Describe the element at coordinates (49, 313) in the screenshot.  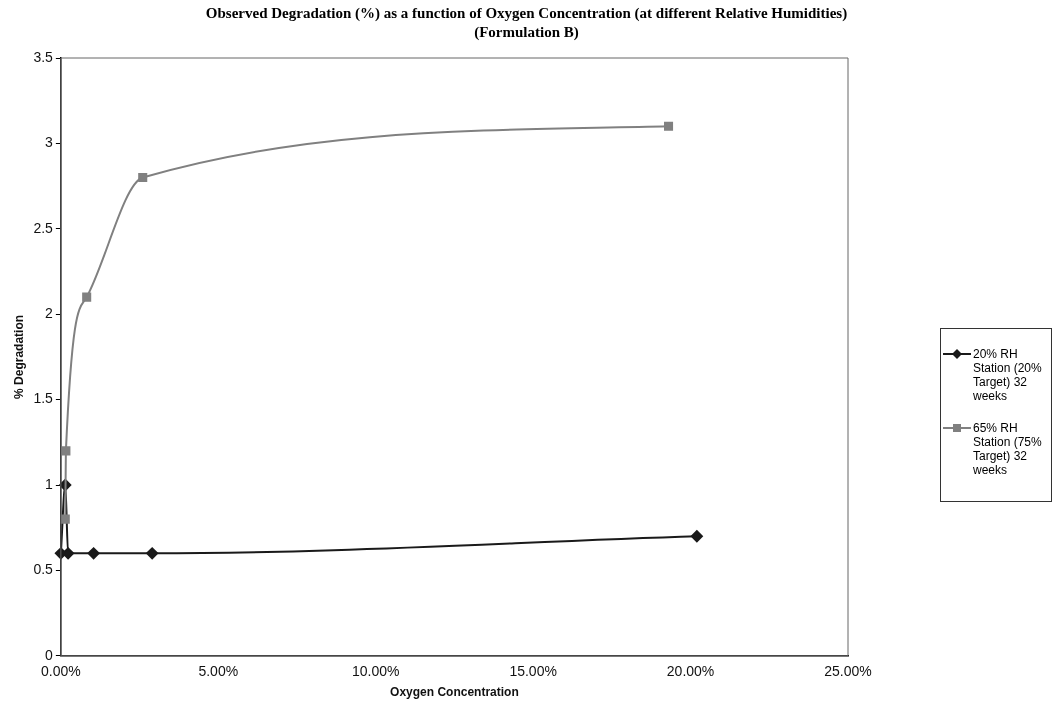
I see `y-tick-label: 2` at that location.